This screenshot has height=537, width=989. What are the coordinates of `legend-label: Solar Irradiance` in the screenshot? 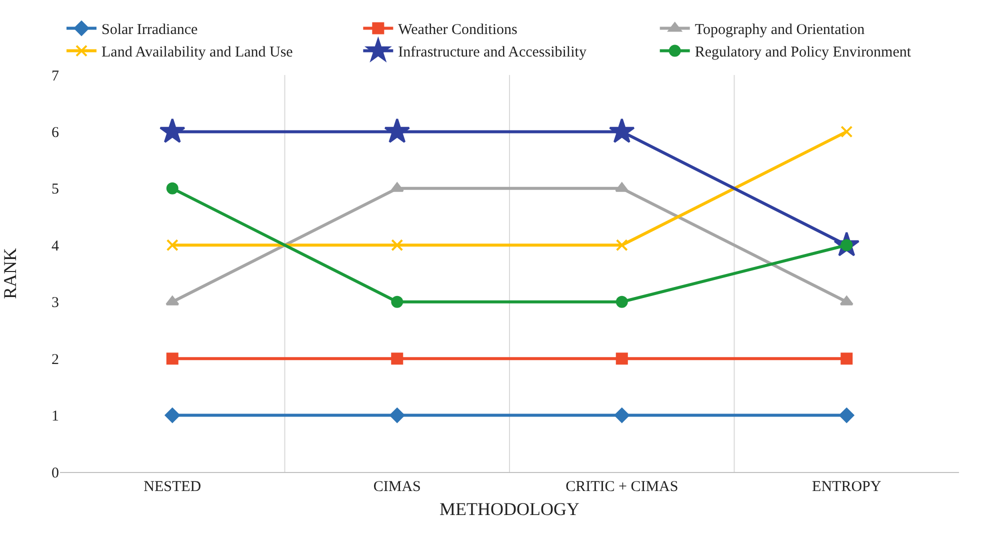 It's located at (150, 30).